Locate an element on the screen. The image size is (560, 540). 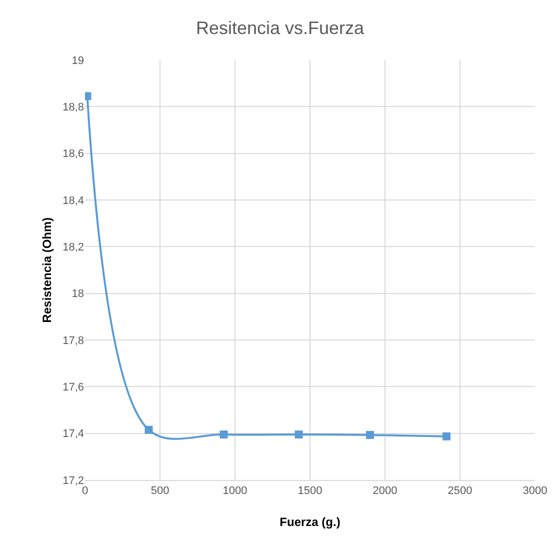
x-tick-label: 500 is located at coordinates (160, 491).